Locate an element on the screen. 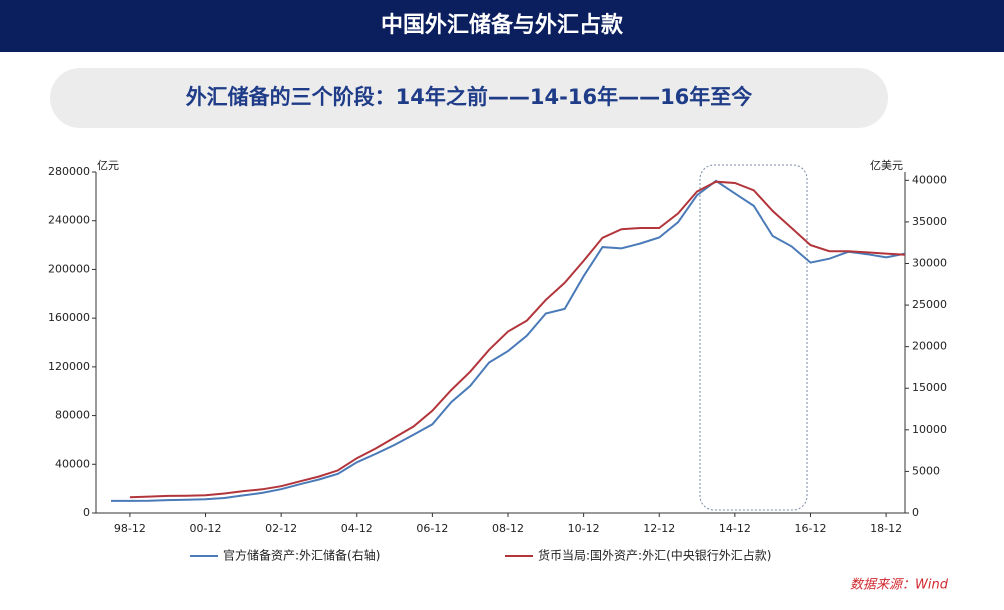 This screenshot has width=1004, height=610. y2-tick-label: 30000 is located at coordinates (929, 262).